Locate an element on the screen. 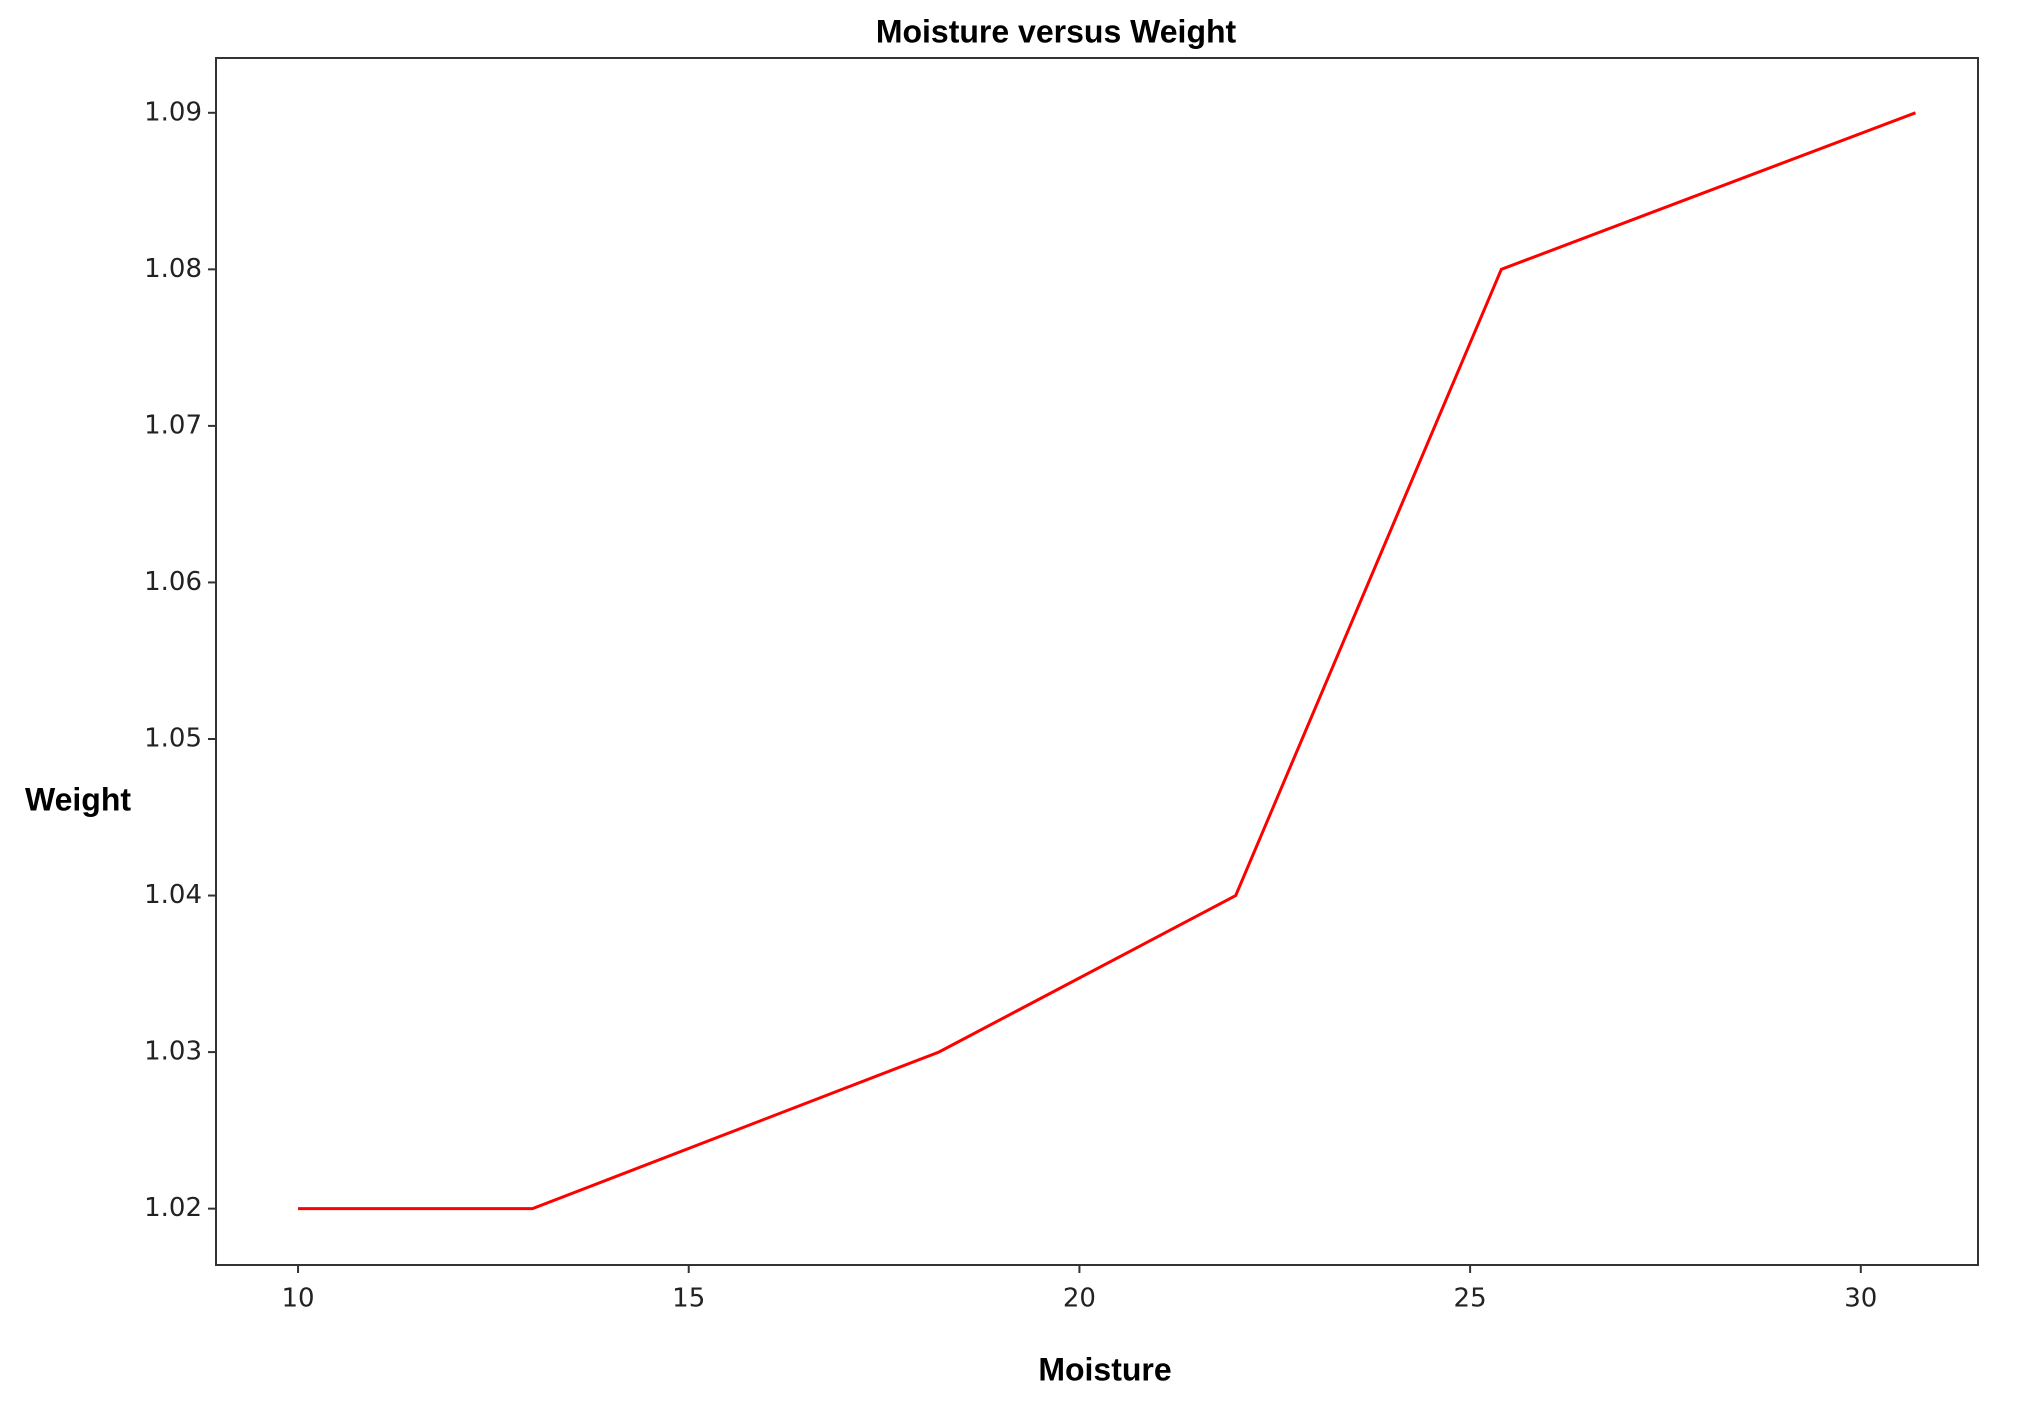 The image size is (2018, 1407). y-tick-label: 1.07 is located at coordinates (173, 425).